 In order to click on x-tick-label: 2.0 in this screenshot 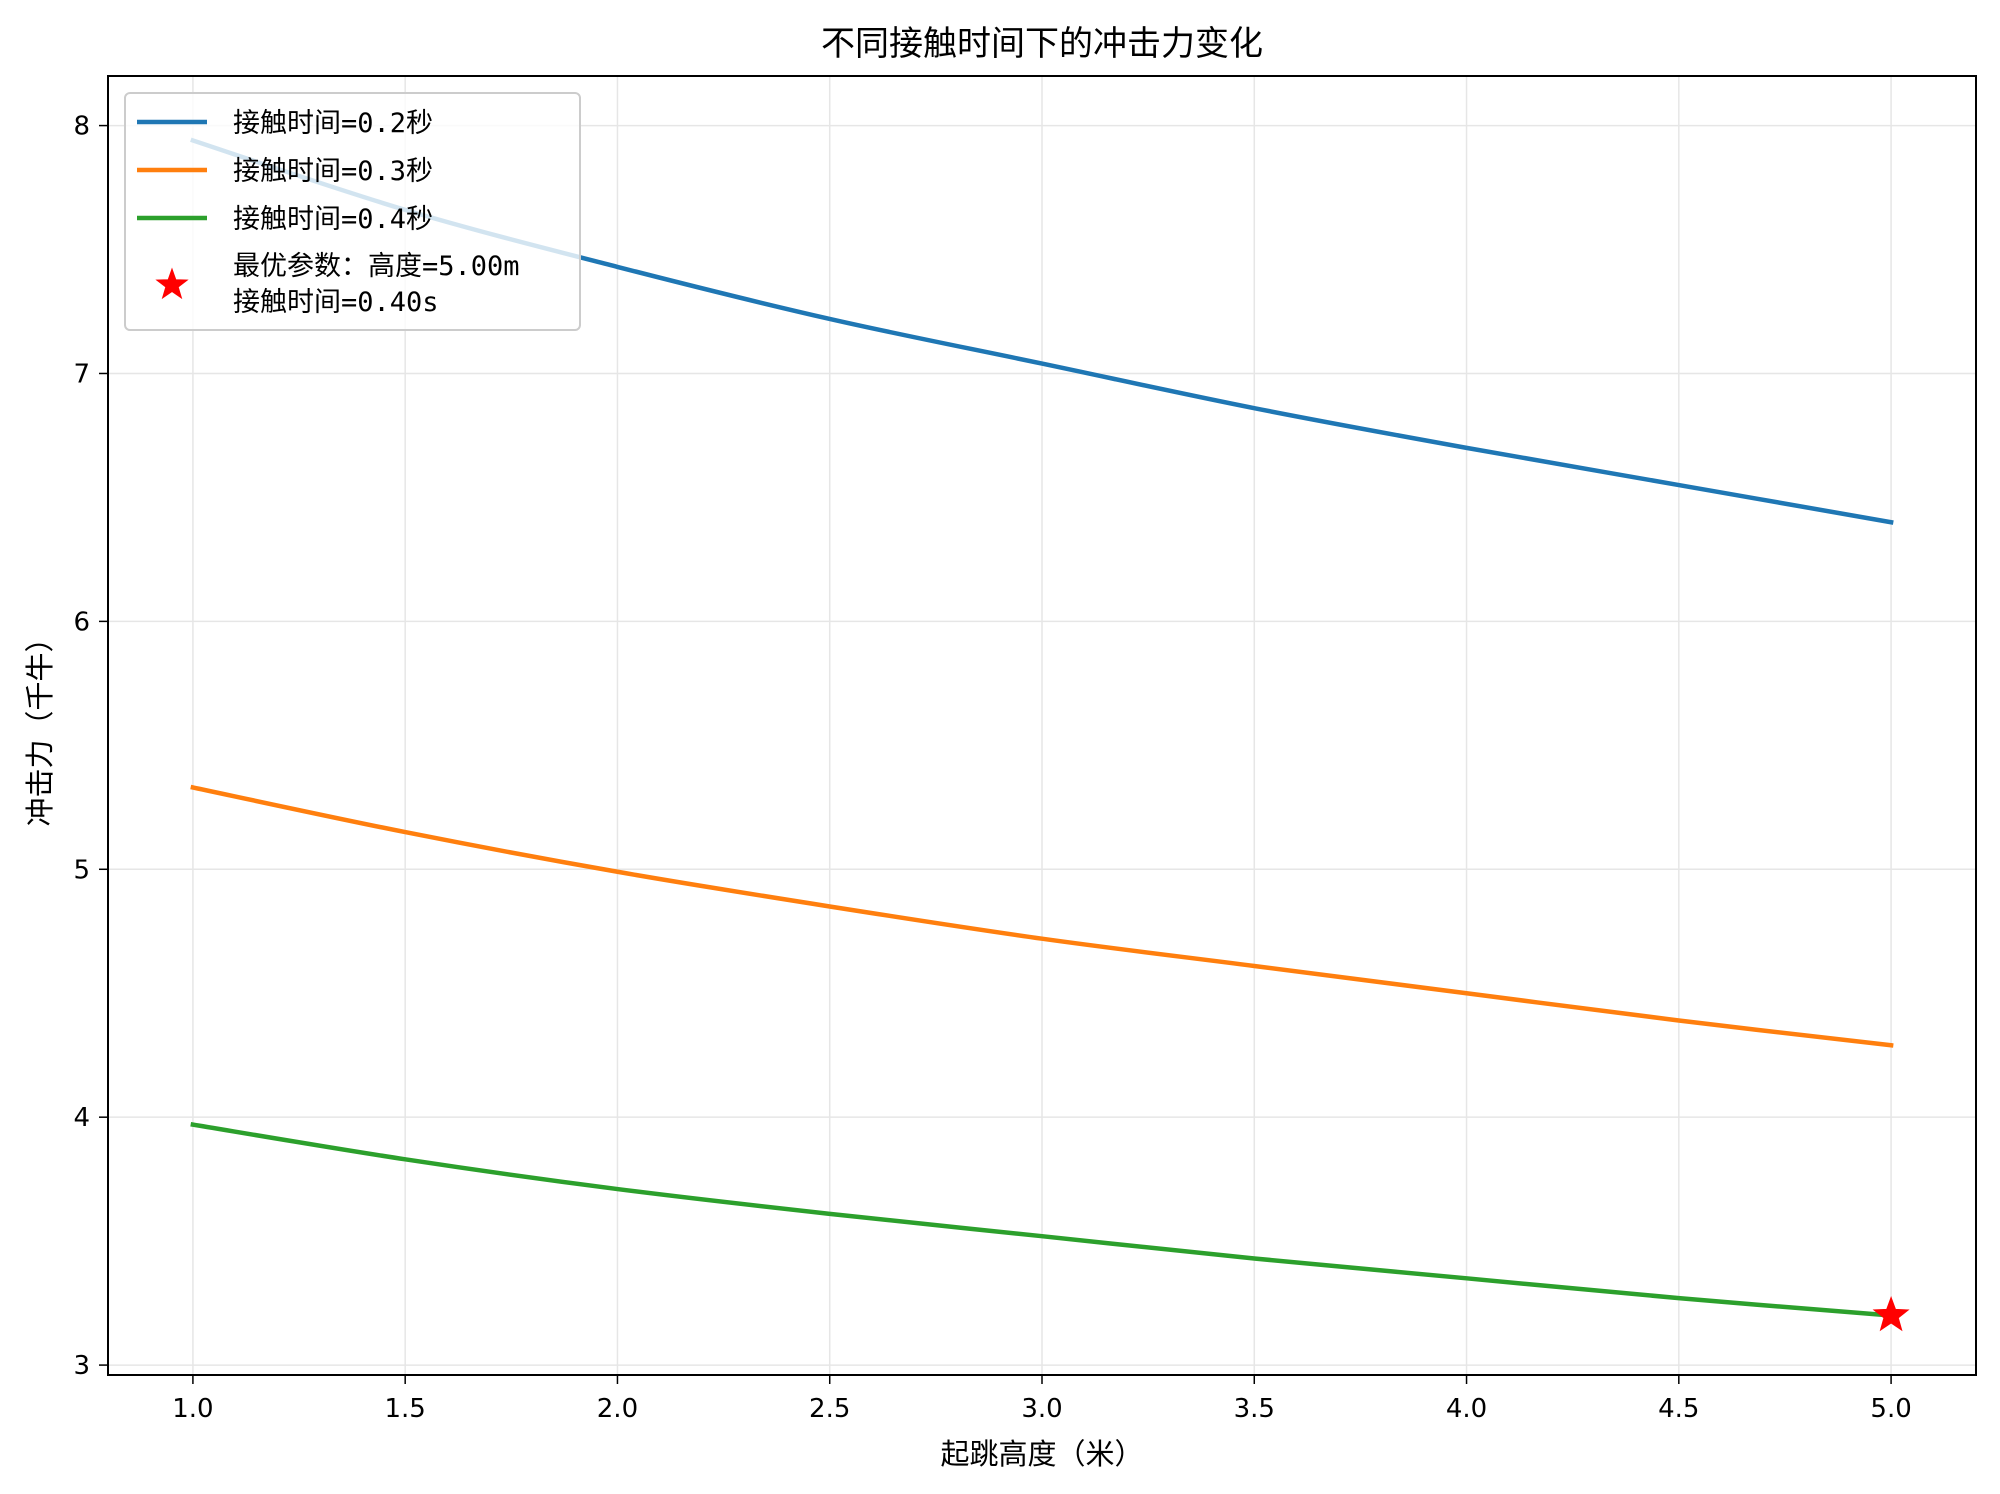, I will do `click(617, 1409)`.